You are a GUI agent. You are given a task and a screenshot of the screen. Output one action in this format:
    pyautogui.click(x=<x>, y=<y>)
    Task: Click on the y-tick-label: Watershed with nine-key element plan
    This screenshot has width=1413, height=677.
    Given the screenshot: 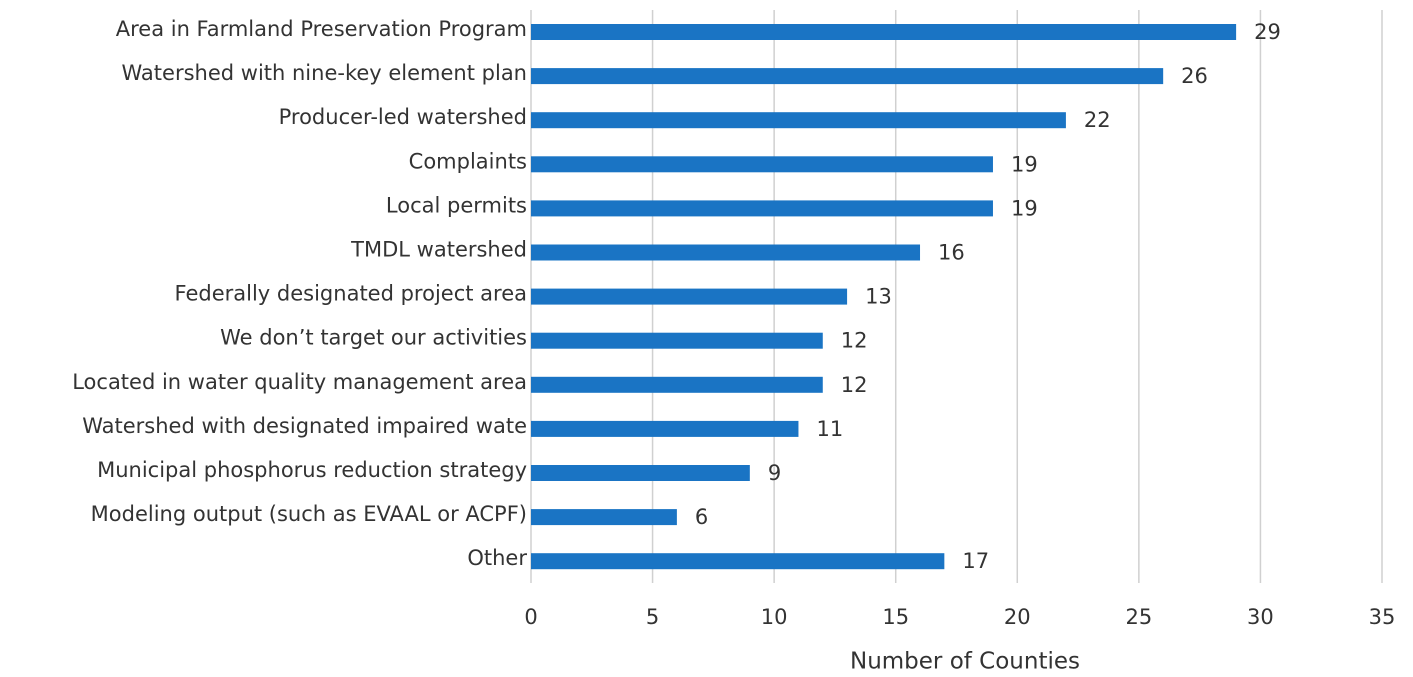 What is the action you would take?
    pyautogui.click(x=324, y=73)
    